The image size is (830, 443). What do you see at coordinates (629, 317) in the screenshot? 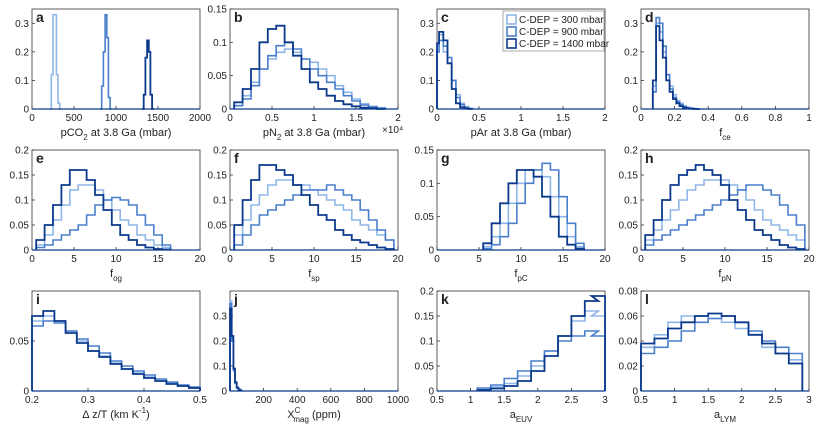
I see `y-tick-label: 0.06` at bounding box center [629, 317].